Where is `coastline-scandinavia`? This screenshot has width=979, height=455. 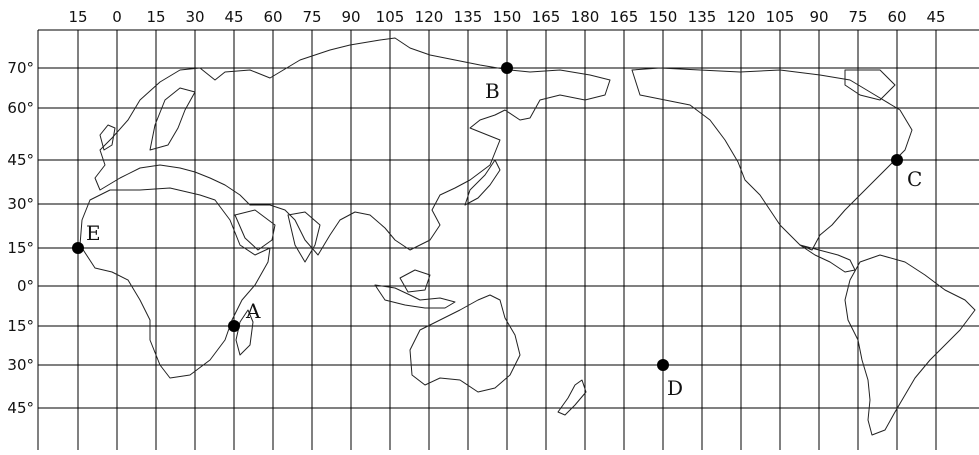 coastline-scandinavia is located at coordinates (172, 119).